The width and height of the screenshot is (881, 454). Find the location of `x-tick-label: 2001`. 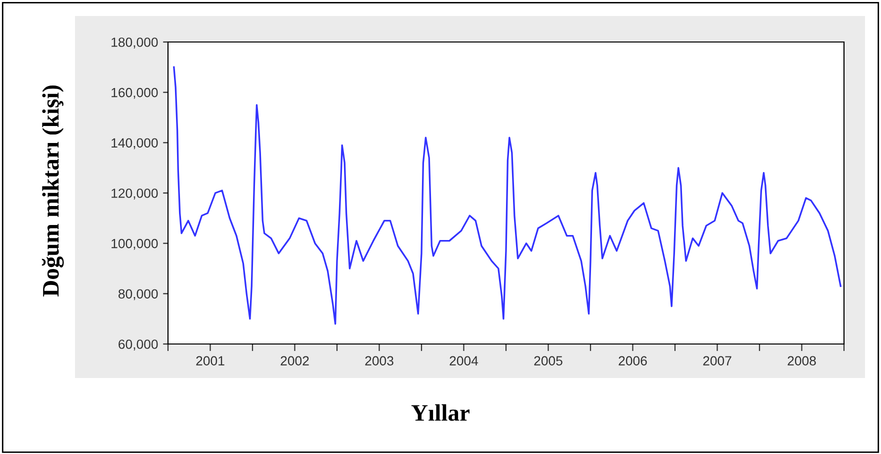

x-tick-label: 2001 is located at coordinates (210, 361).